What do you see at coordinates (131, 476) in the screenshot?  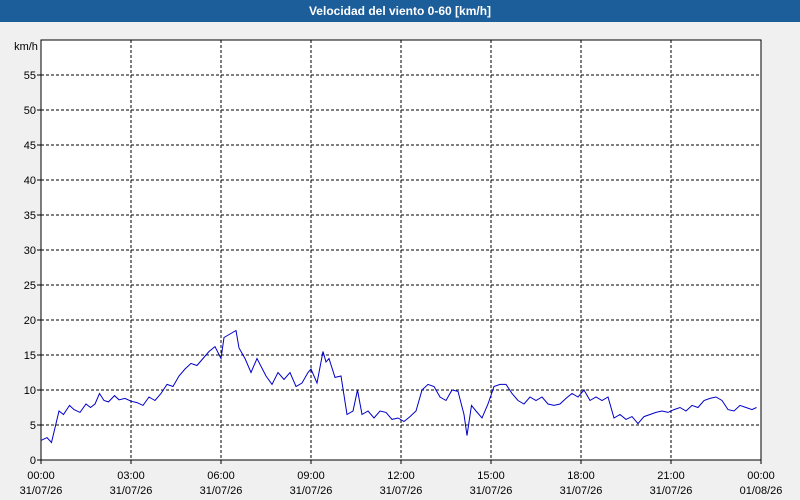 I see `x-tick-time: 03:00` at bounding box center [131, 476].